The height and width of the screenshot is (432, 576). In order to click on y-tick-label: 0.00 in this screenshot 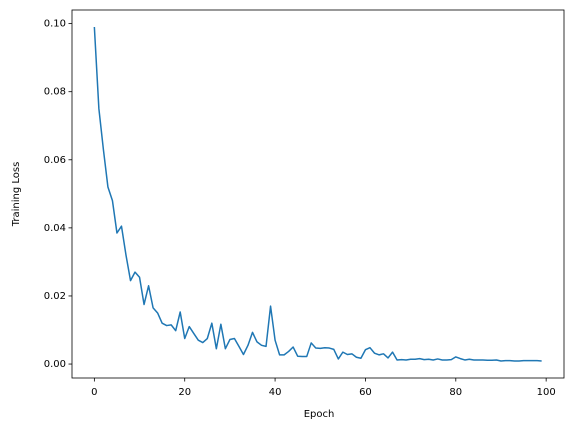, I will do `click(55, 364)`.